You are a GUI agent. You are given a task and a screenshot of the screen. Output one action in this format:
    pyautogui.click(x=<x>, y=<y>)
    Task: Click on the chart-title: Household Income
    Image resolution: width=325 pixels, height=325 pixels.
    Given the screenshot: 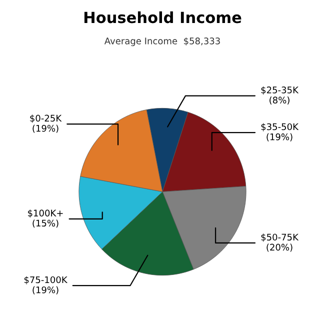 What is the action you would take?
    pyautogui.click(x=163, y=17)
    